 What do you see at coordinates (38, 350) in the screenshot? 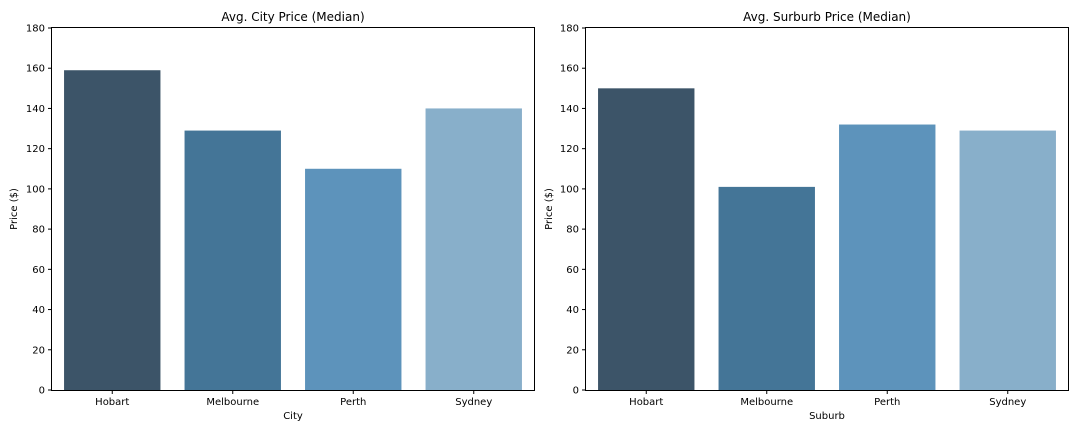
I see `chart-city-y-tick-label: 20` at bounding box center [38, 350].